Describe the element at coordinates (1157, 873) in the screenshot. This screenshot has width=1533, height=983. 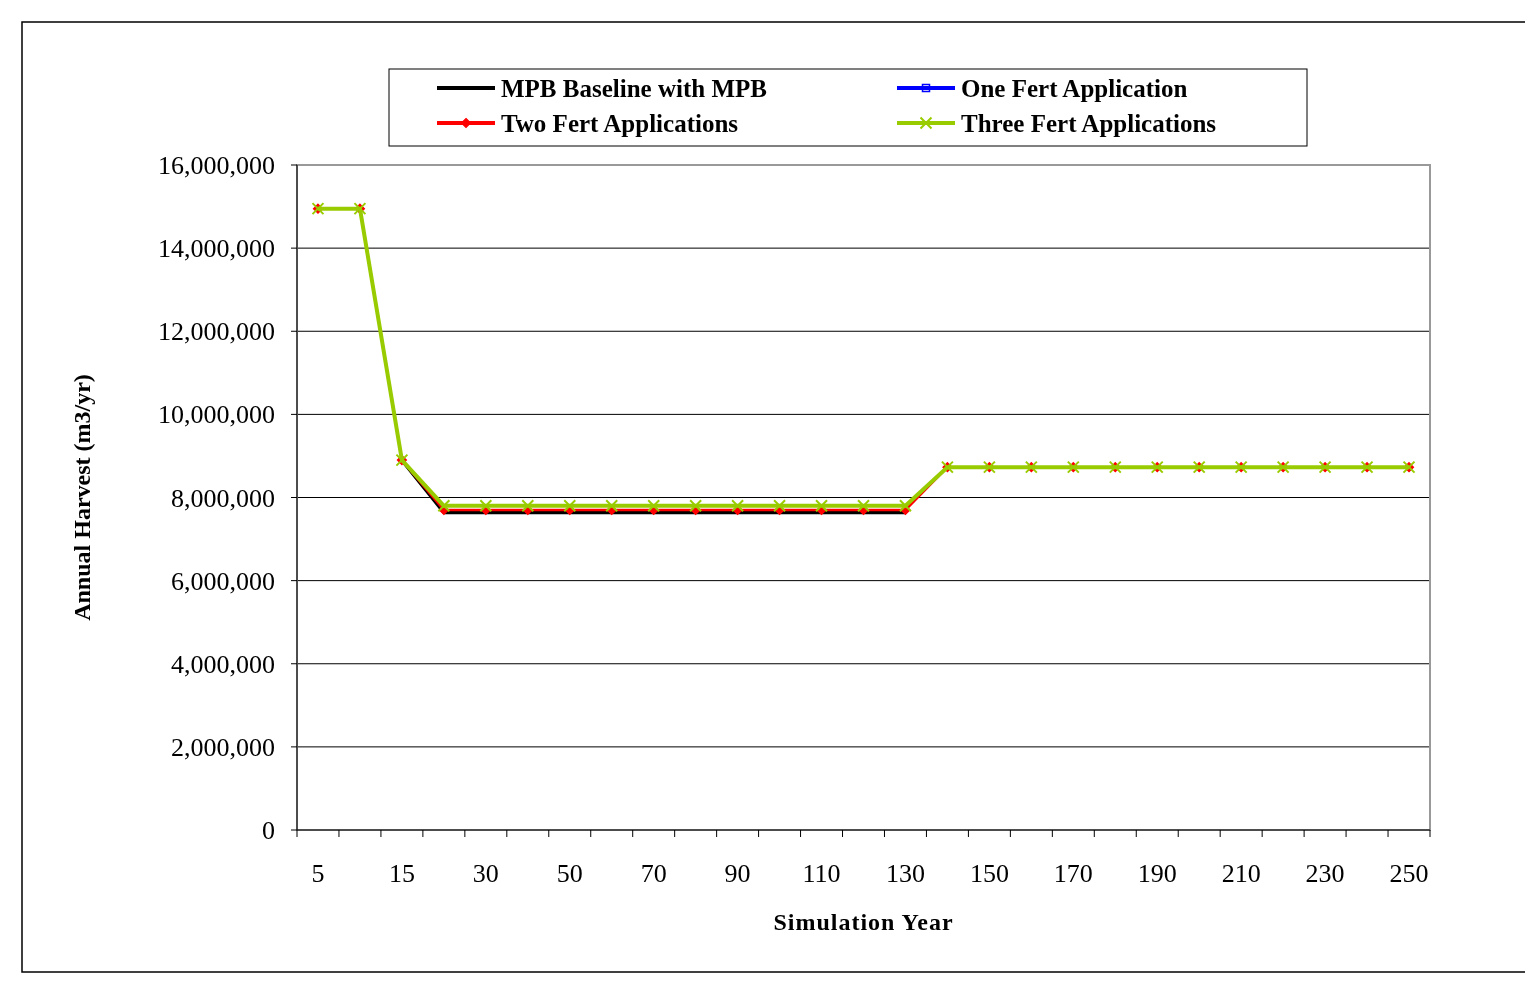
I see `x-tick-label: 190` at that location.